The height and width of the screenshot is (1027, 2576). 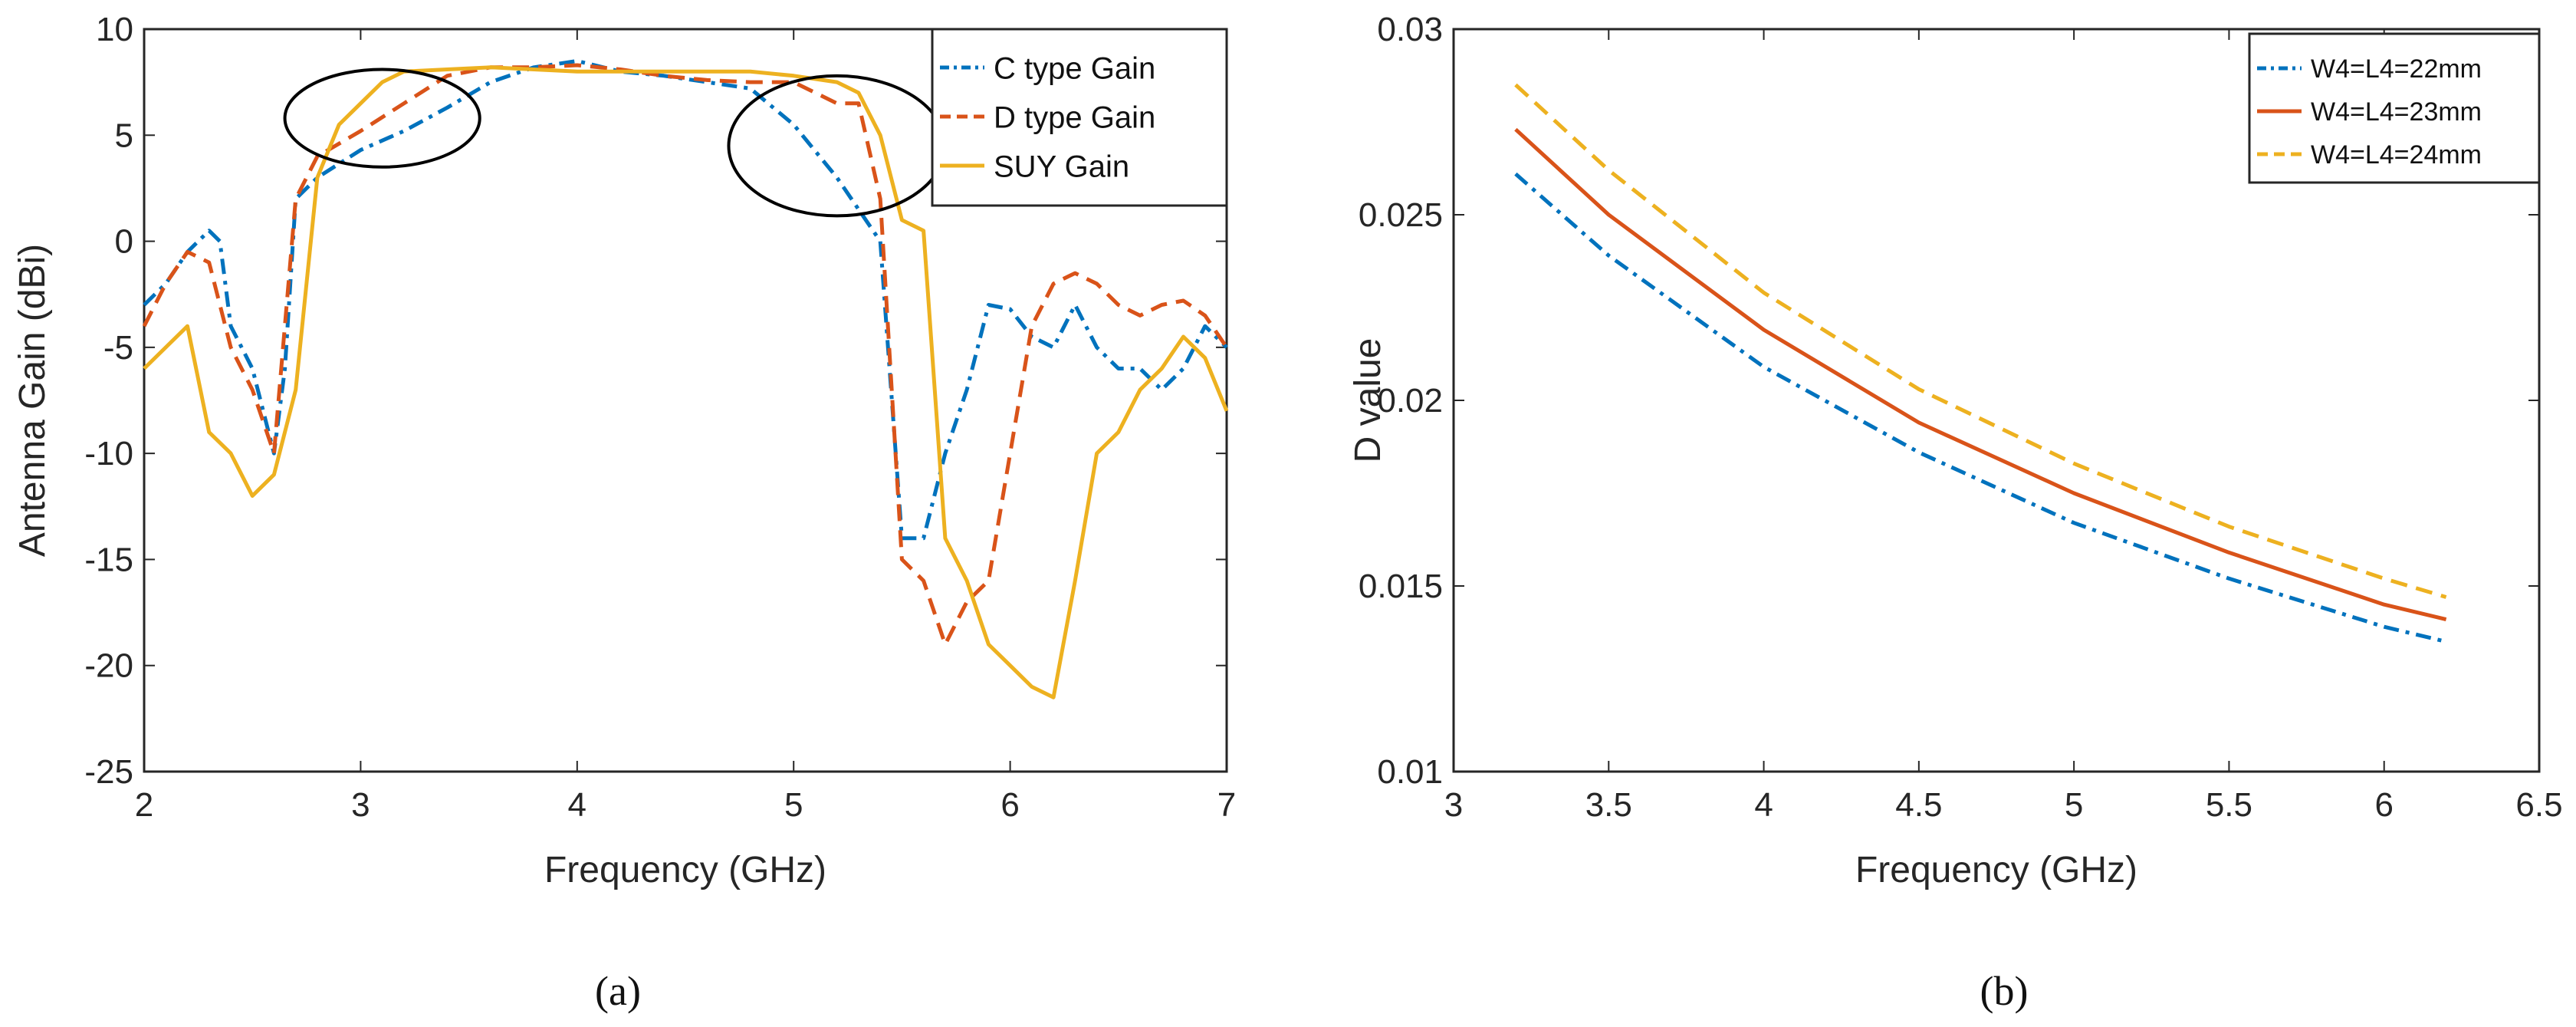 What do you see at coordinates (2005, 991) in the screenshot?
I see `chart-b-caption: (b)` at bounding box center [2005, 991].